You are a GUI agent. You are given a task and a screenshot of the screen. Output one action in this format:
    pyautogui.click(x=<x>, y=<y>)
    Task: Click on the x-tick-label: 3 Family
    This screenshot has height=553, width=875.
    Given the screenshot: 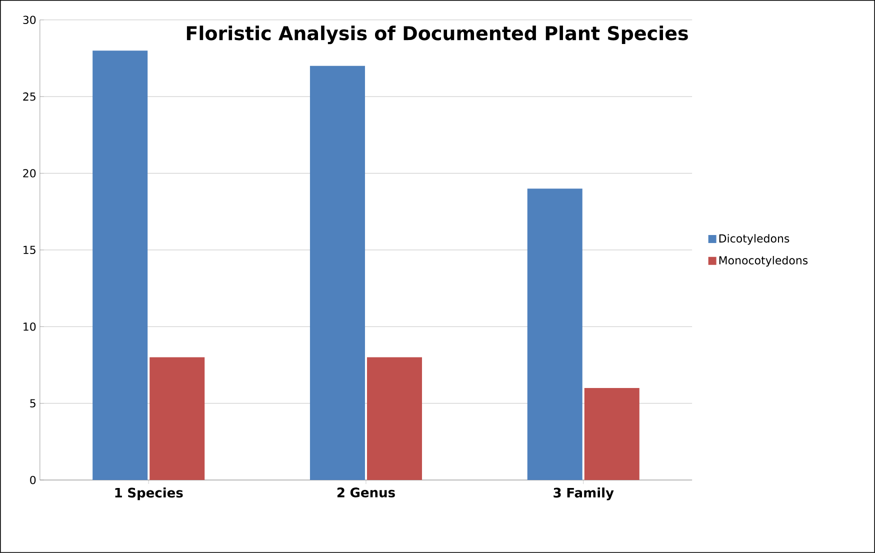 What is the action you would take?
    pyautogui.click(x=584, y=494)
    